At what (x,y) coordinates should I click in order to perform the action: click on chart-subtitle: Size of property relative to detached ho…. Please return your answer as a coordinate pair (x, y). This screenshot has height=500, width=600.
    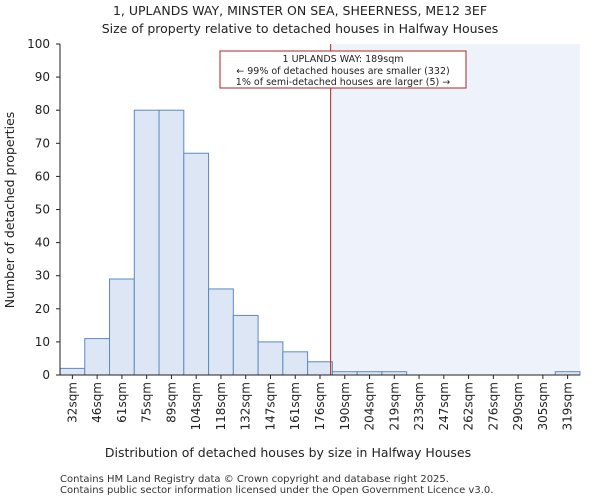
    Looking at the image, I should click on (300, 28).